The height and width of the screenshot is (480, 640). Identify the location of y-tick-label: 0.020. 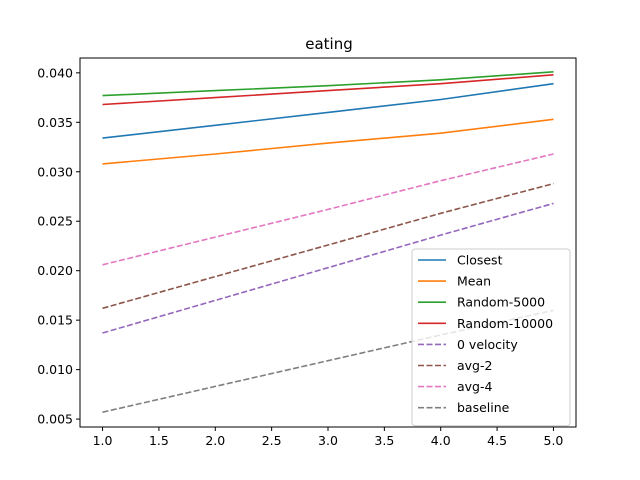
(55, 270).